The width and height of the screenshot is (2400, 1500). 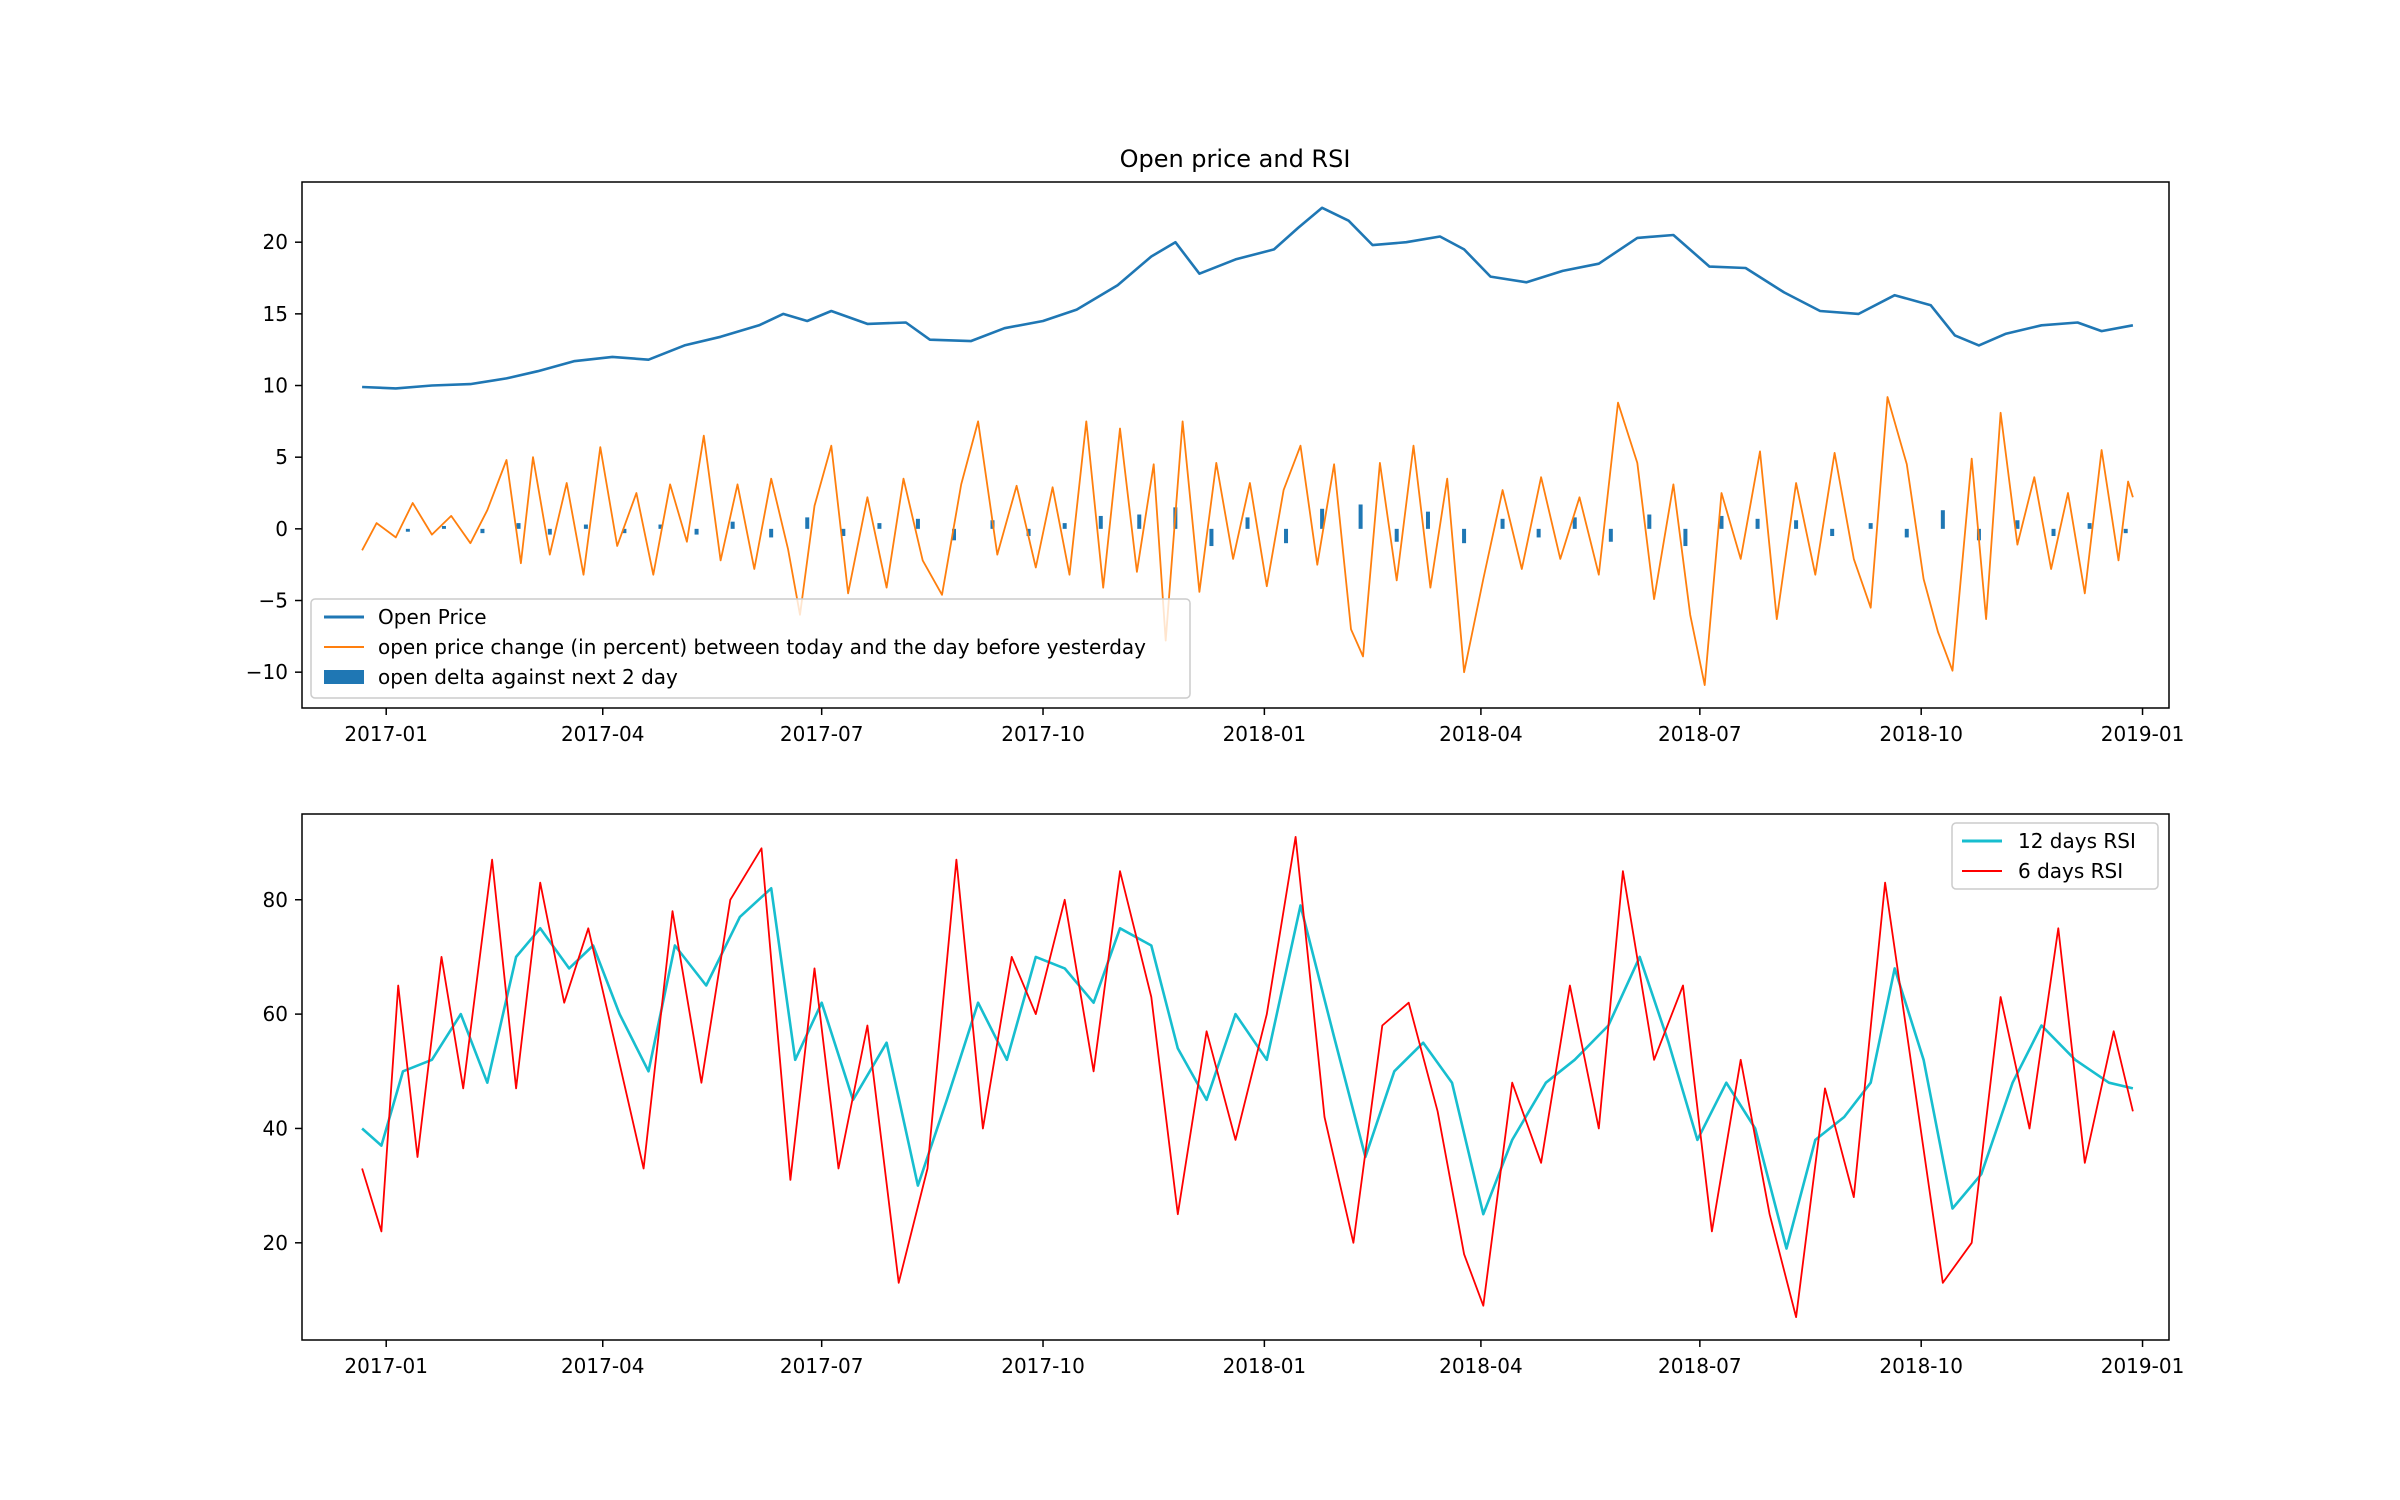 I want to click on y-tick-label: −5, so click(x=273, y=601).